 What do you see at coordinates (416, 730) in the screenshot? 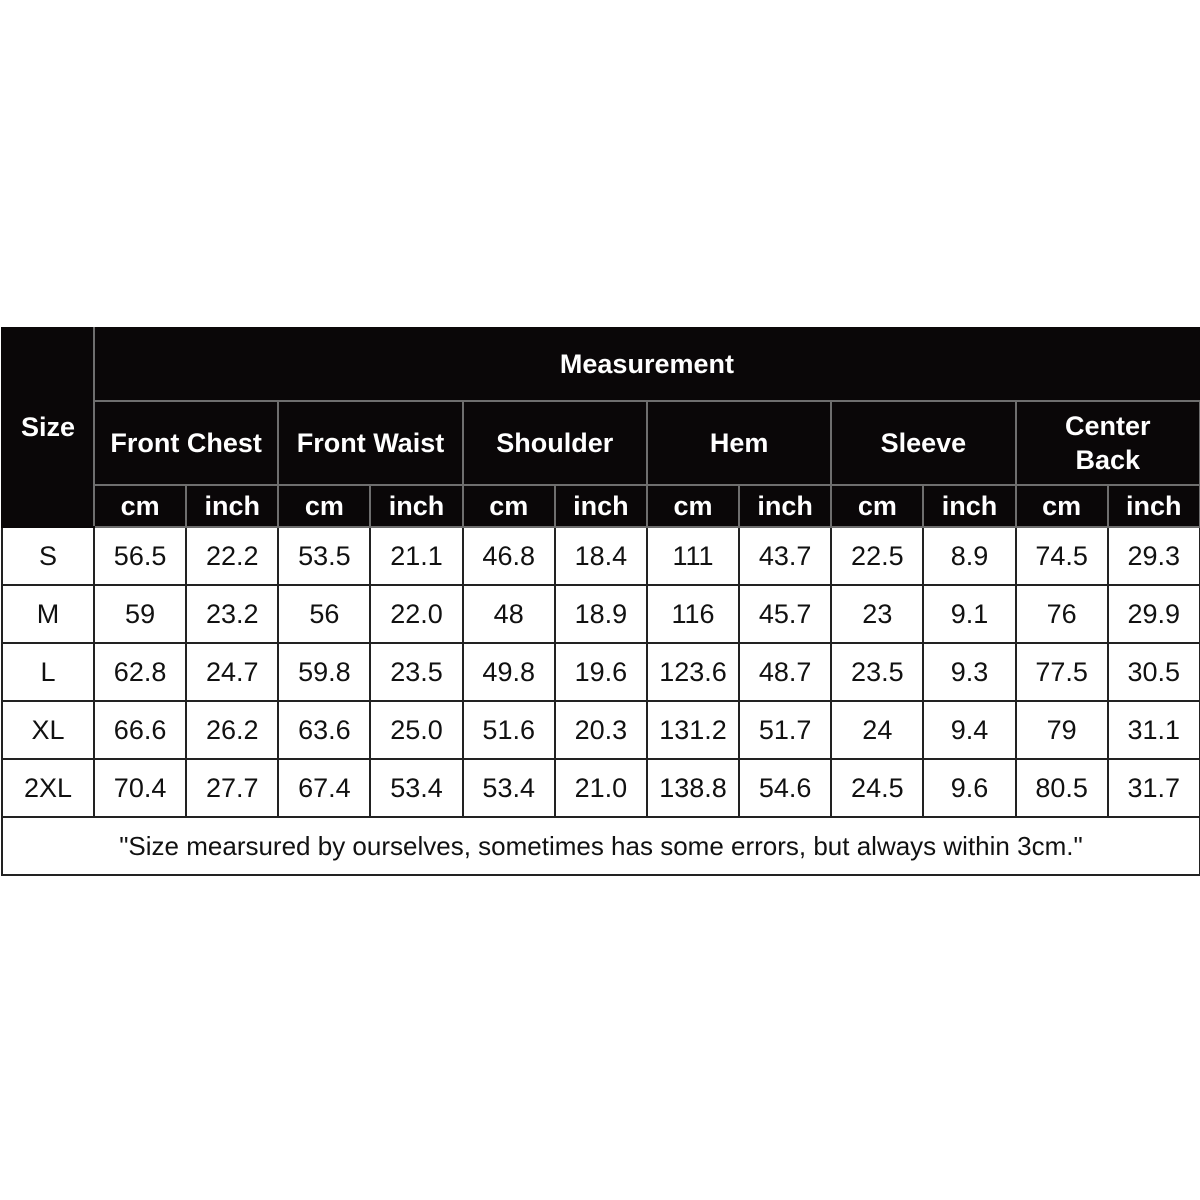
I see `measurement-cell: 25.0` at bounding box center [416, 730].